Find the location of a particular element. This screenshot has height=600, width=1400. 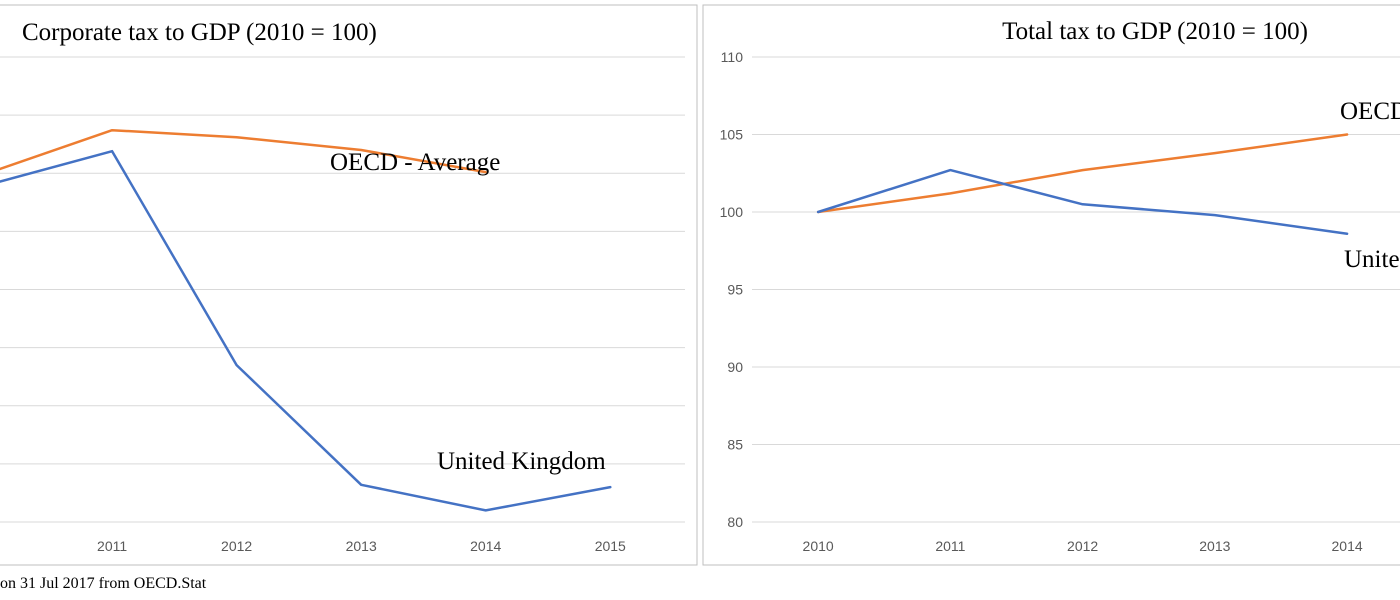

y-tick-label: 80 is located at coordinates (735, 522).